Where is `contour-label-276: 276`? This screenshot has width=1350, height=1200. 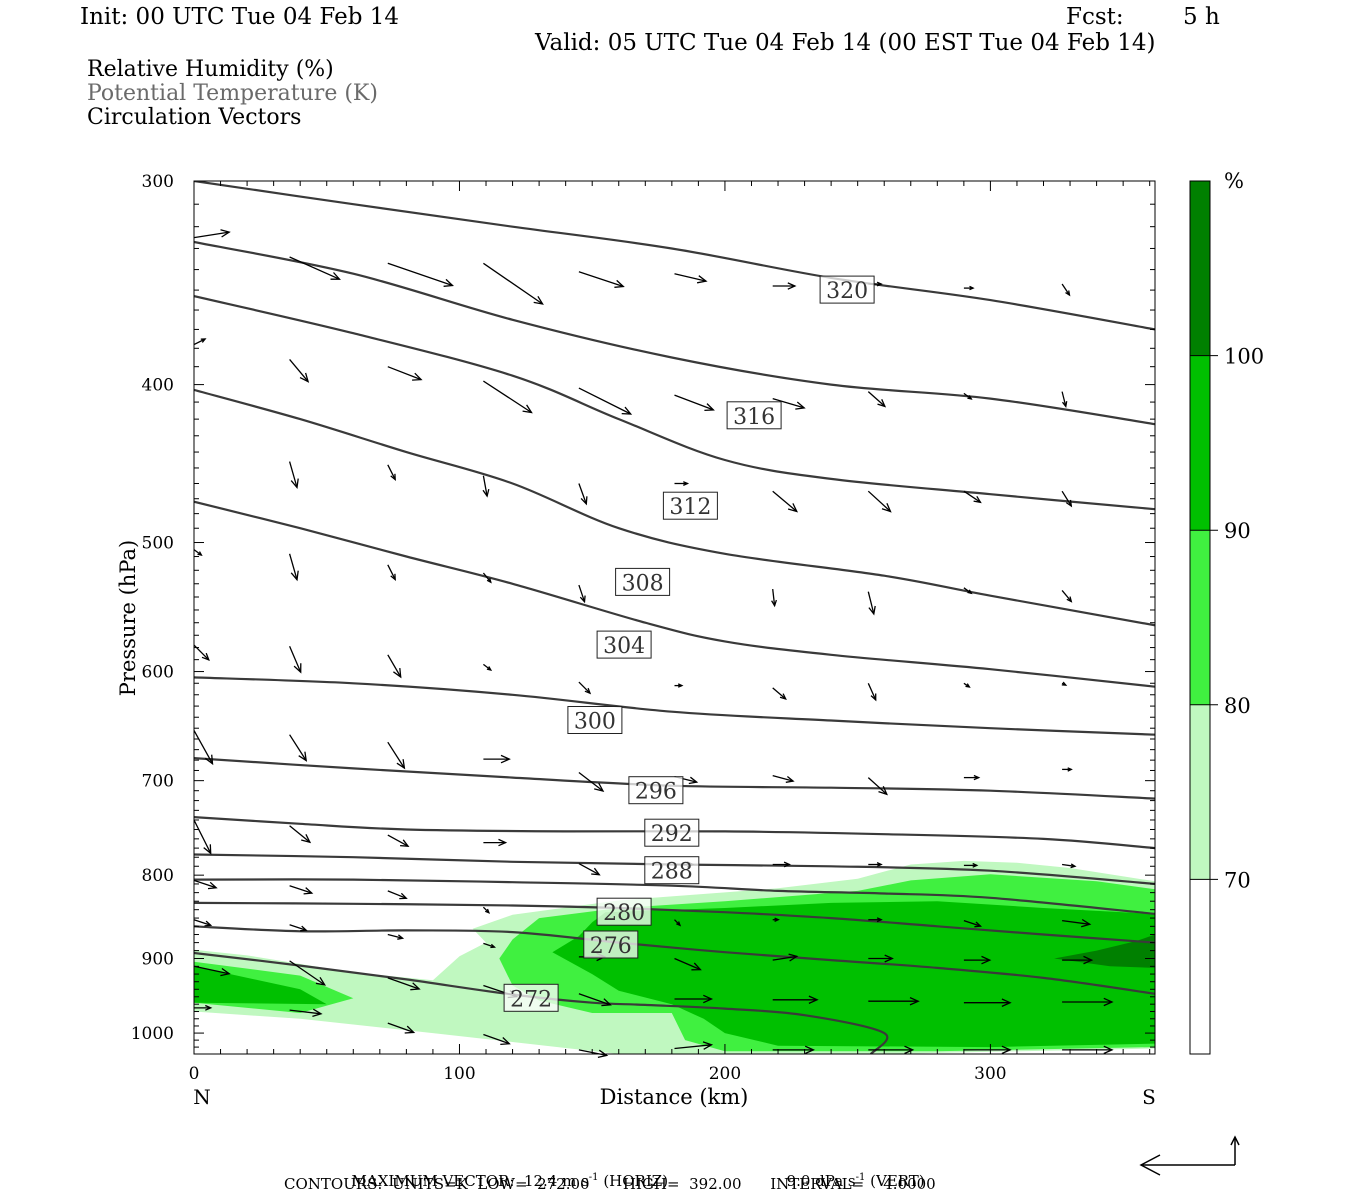 contour-label-276: 276 is located at coordinates (611, 944).